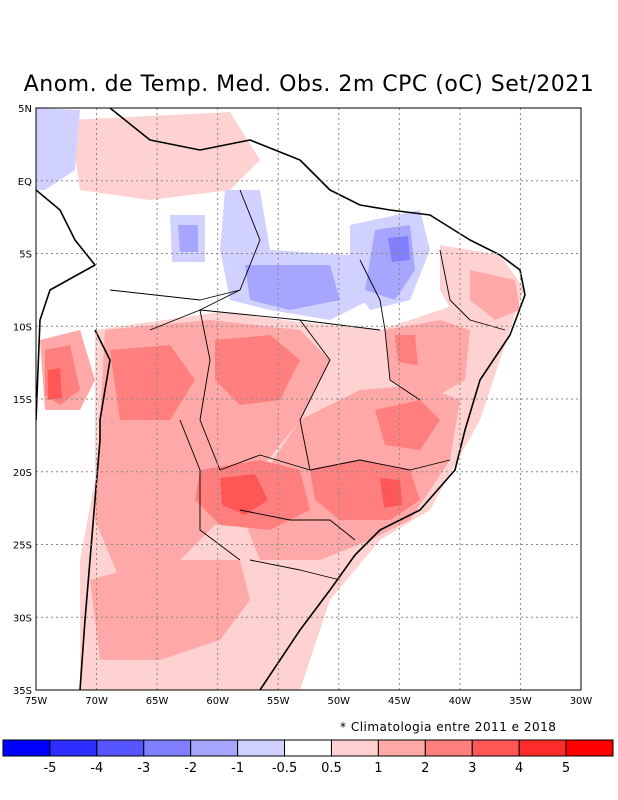 This screenshot has height=800, width=618. What do you see at coordinates (391, 493) in the screenshot?
I see `anomaly-region-very-strong-warm-sp` at bounding box center [391, 493].